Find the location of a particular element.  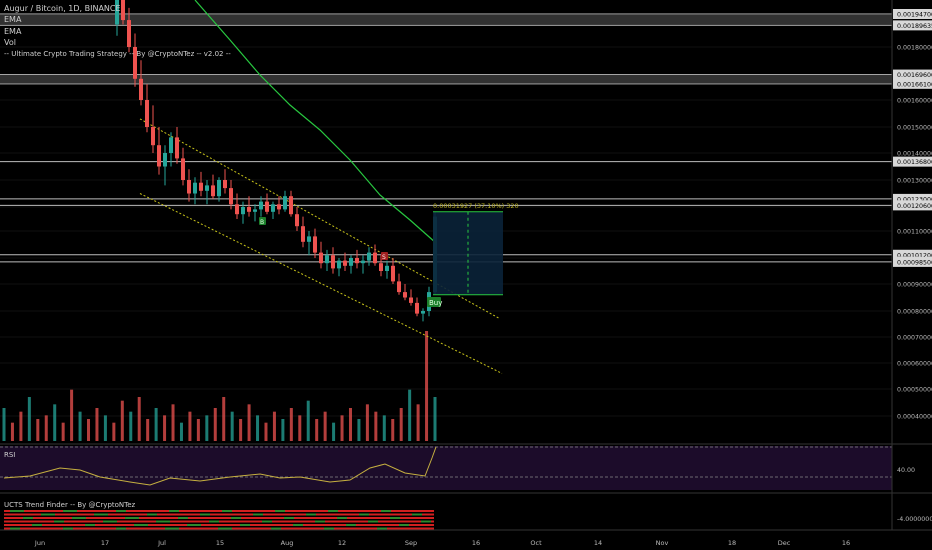

price-label: 0.00040000 is located at coordinates (914, 417).